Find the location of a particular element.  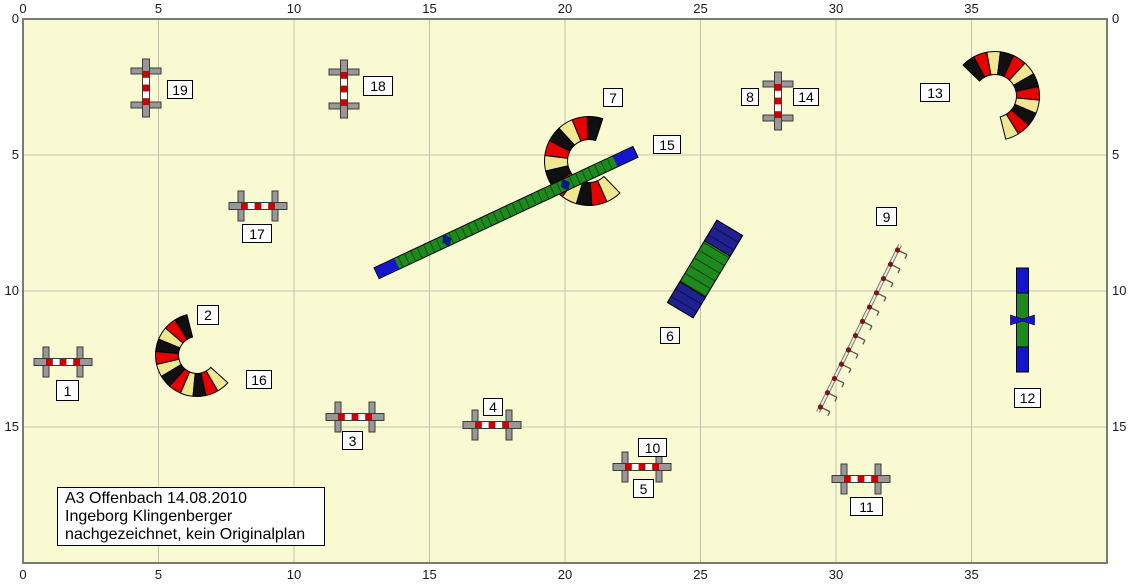

weave-base-inner is located at coordinates (859, 328).